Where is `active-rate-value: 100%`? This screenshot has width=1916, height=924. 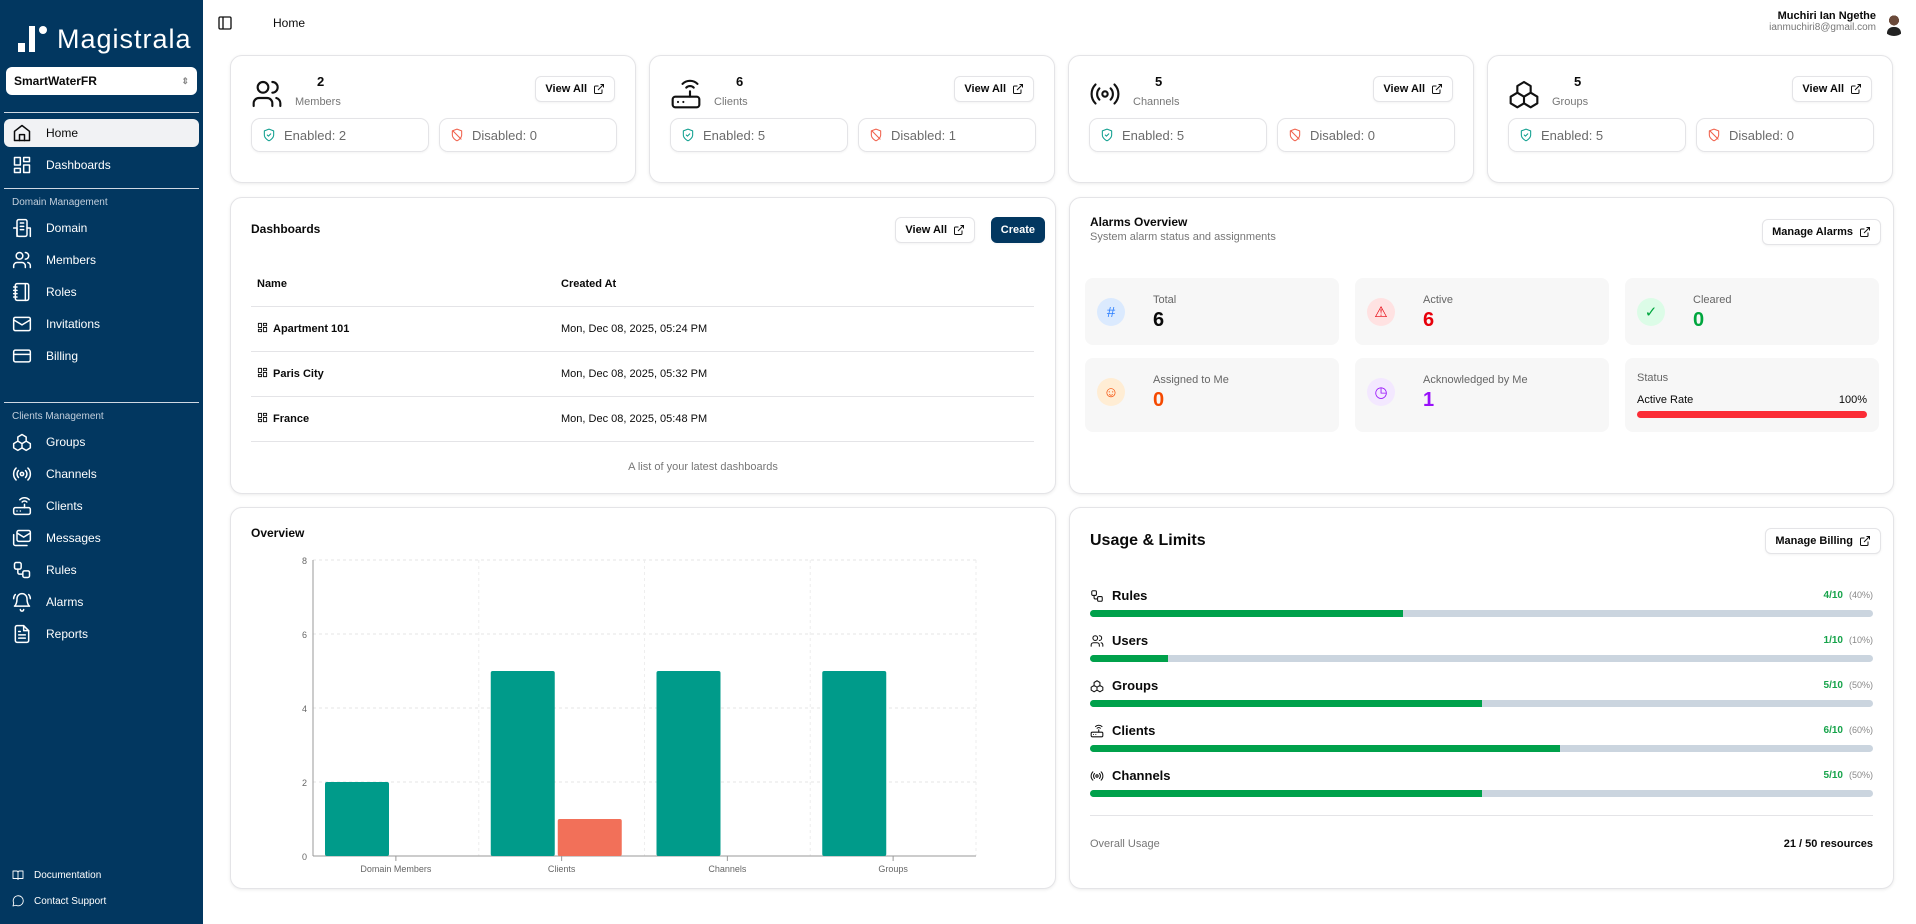
active-rate-value: 100% is located at coordinates (1852, 400).